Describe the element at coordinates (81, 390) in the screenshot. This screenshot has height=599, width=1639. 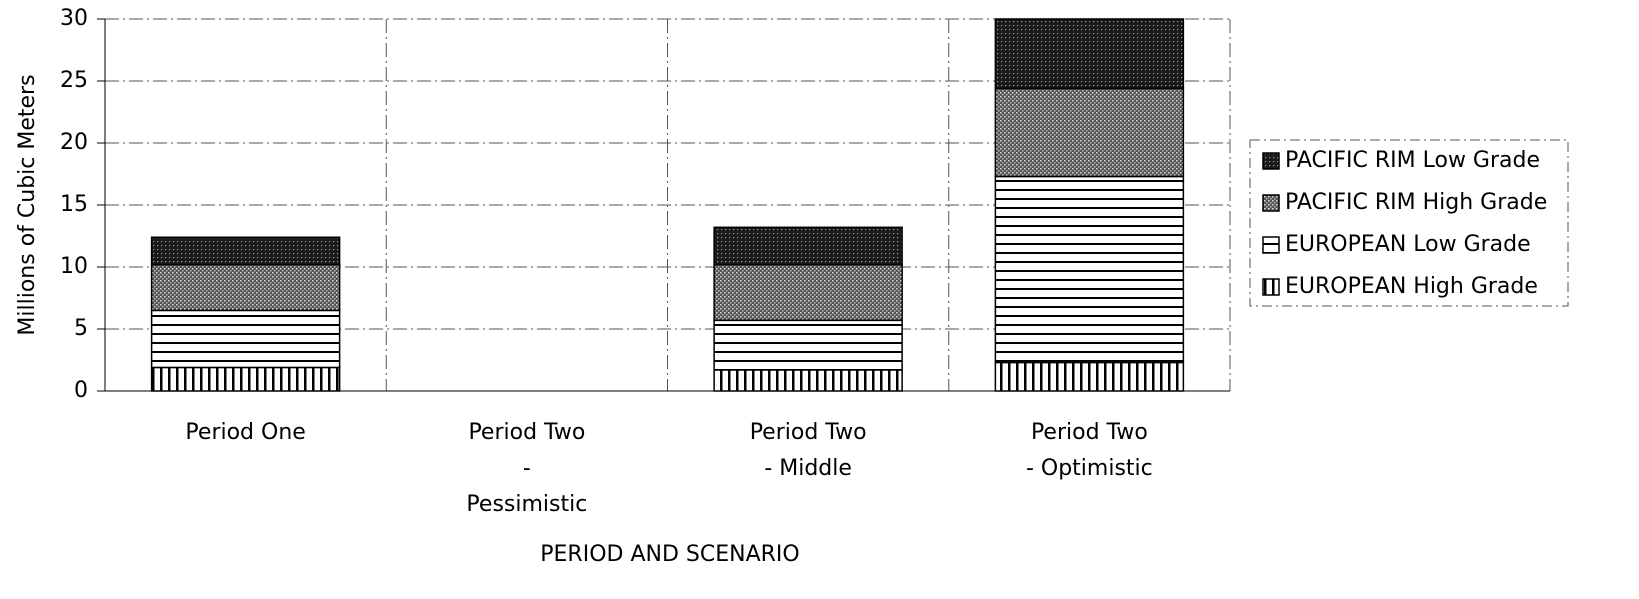
I see `y-tick-label: 0` at that location.